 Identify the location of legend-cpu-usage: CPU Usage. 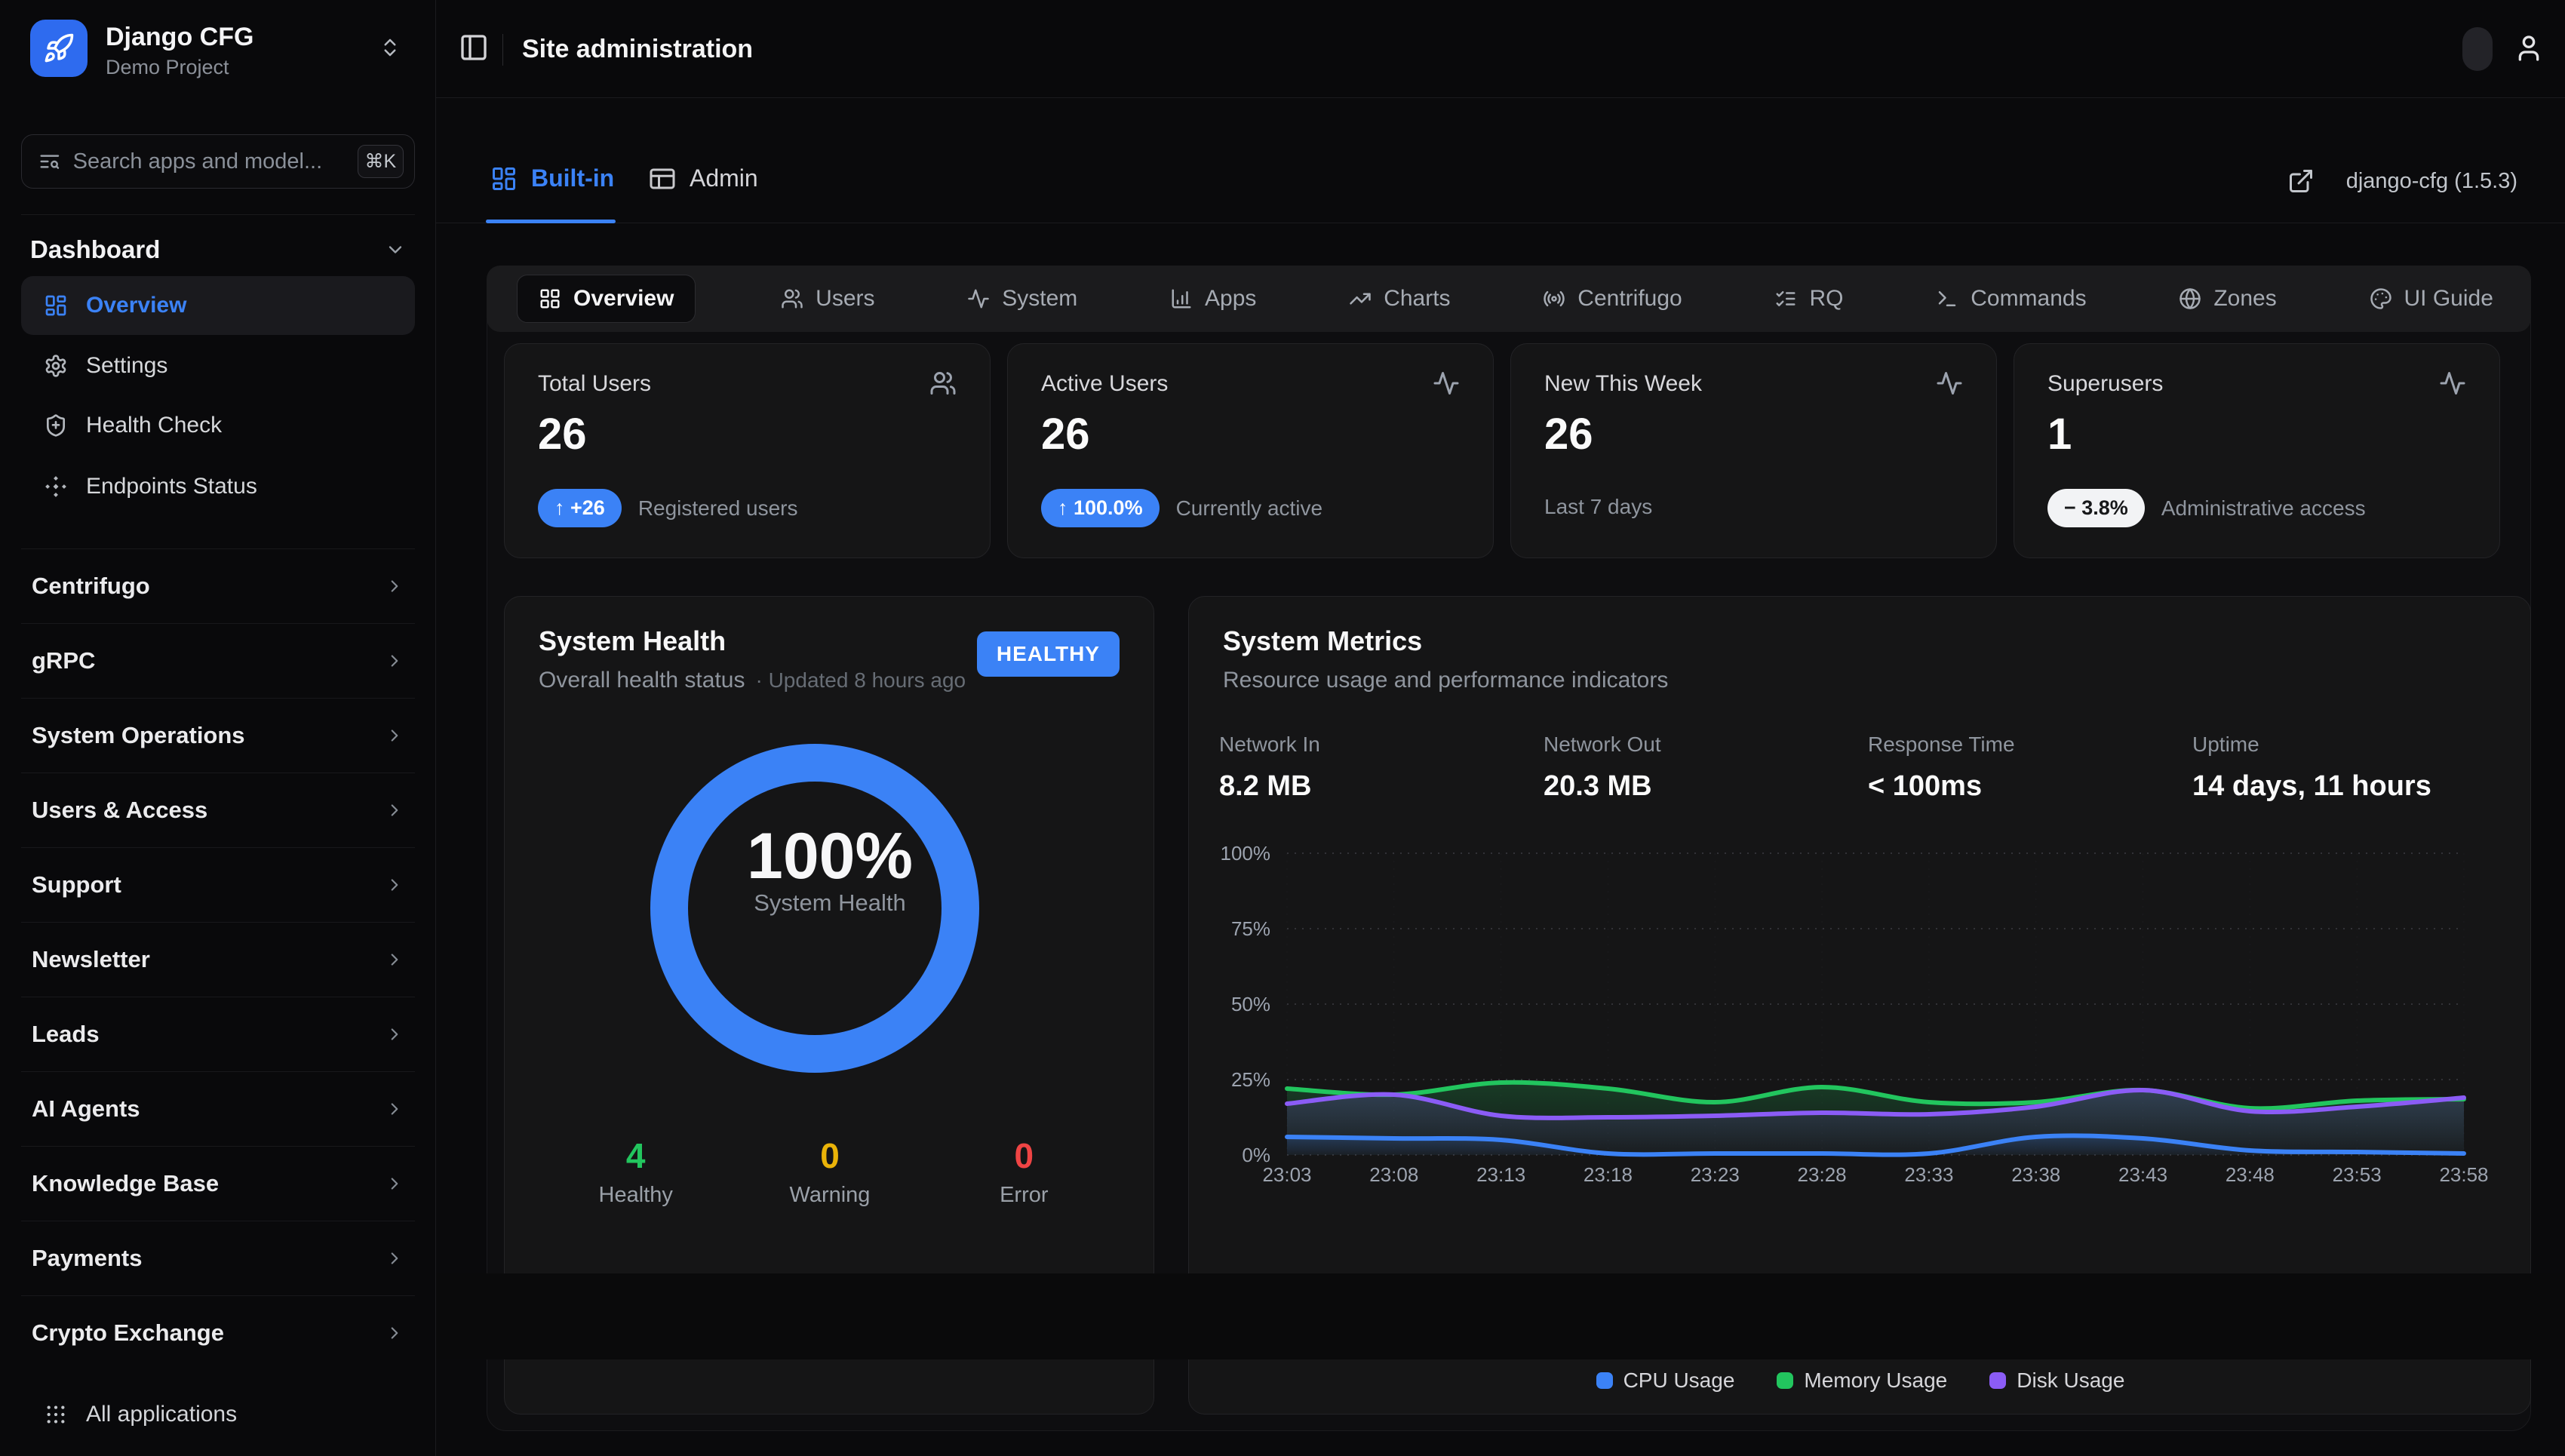
(1665, 1380).